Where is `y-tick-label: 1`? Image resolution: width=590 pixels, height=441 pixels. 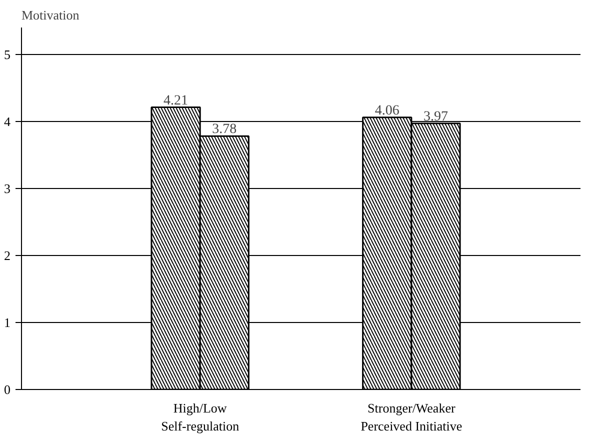
y-tick-label: 1 is located at coordinates (7, 322).